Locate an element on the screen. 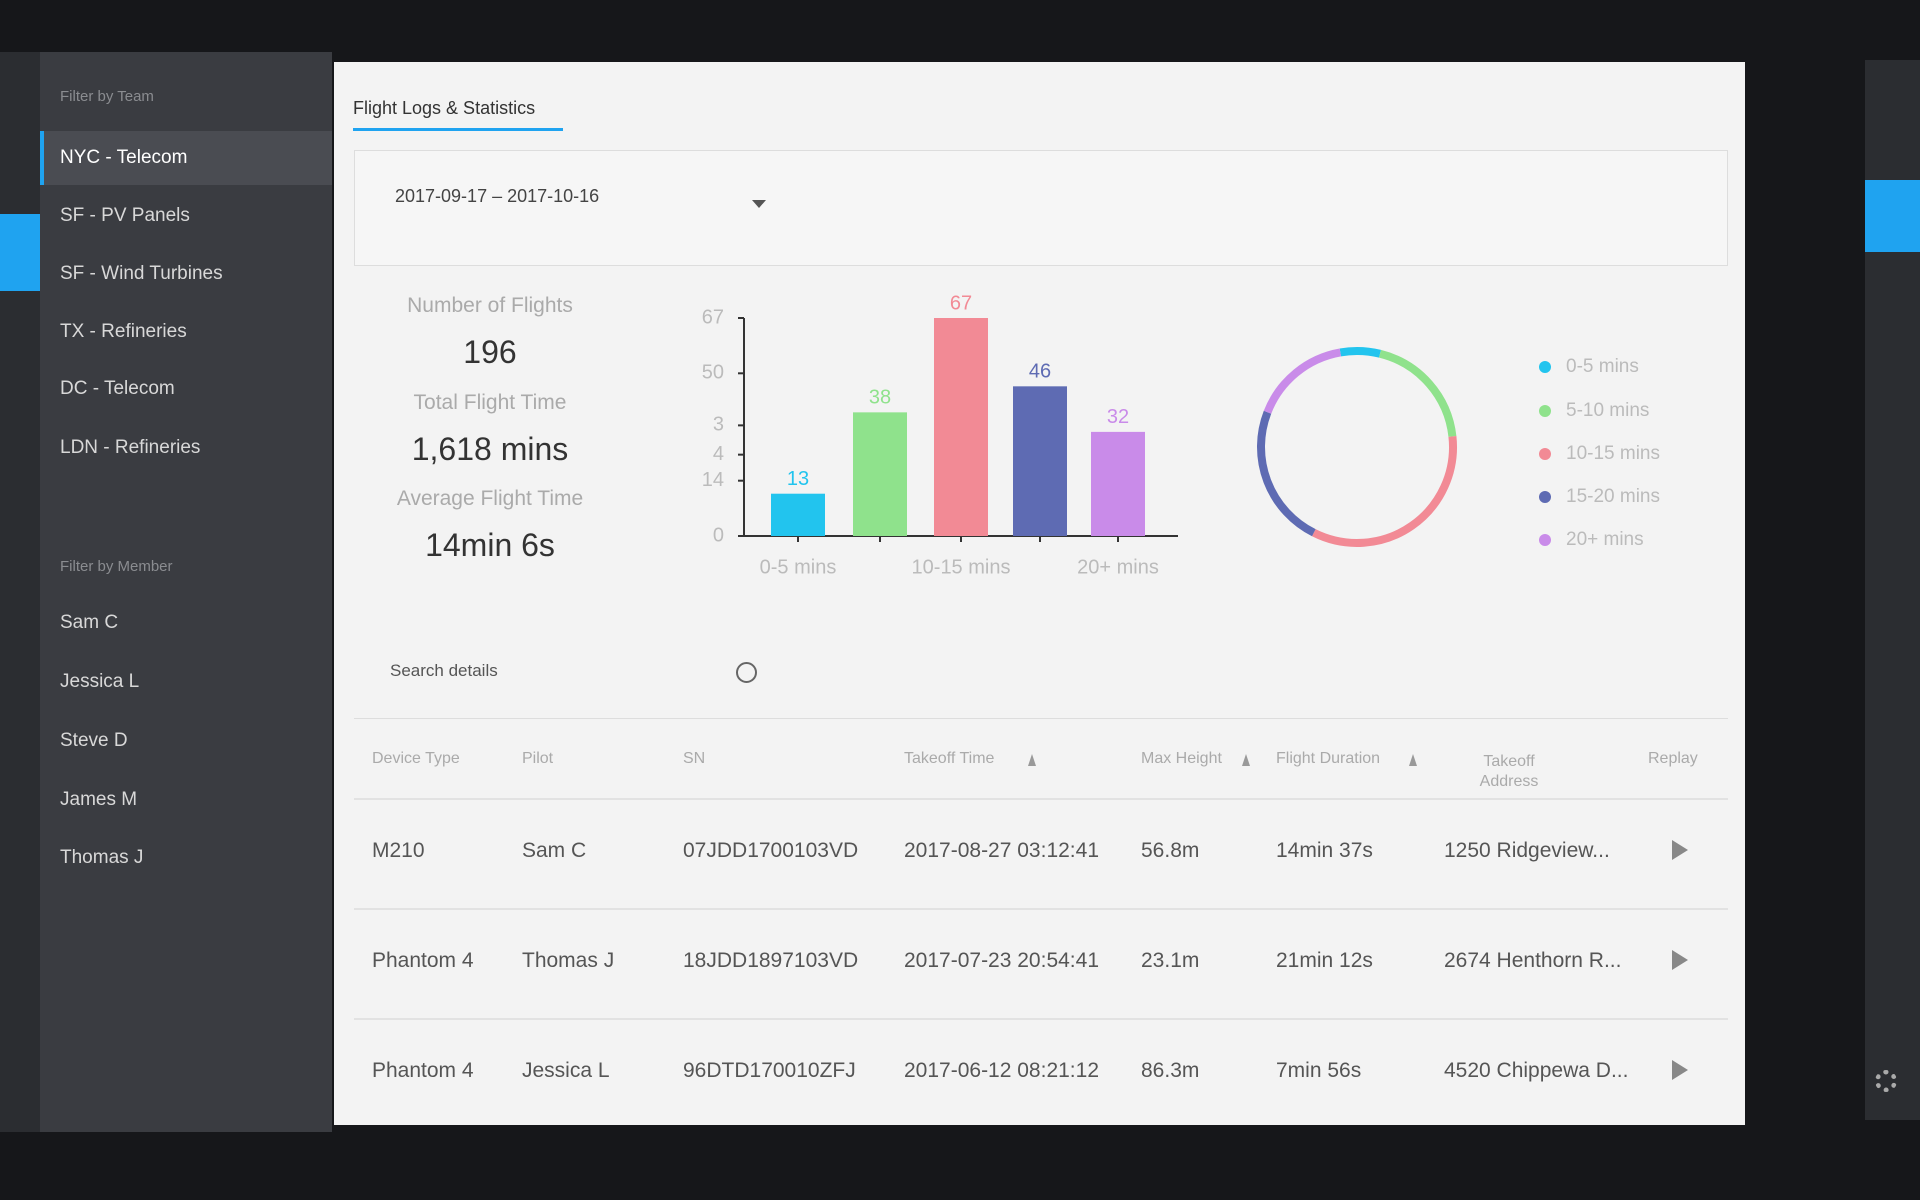 This screenshot has width=1920, height=1200. table-cell: 56.8m is located at coordinates (1170, 850).